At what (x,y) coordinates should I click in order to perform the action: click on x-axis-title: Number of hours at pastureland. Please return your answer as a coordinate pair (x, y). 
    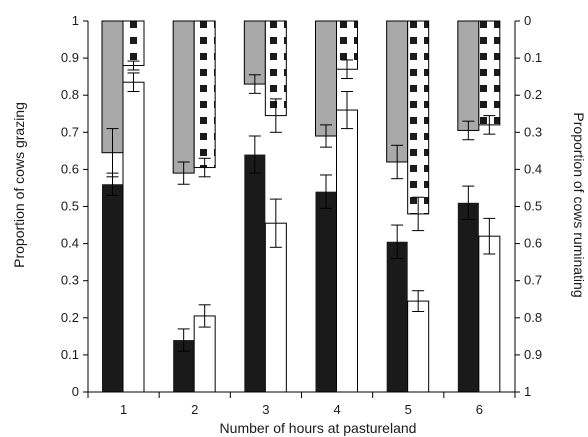
    Looking at the image, I should click on (318, 428).